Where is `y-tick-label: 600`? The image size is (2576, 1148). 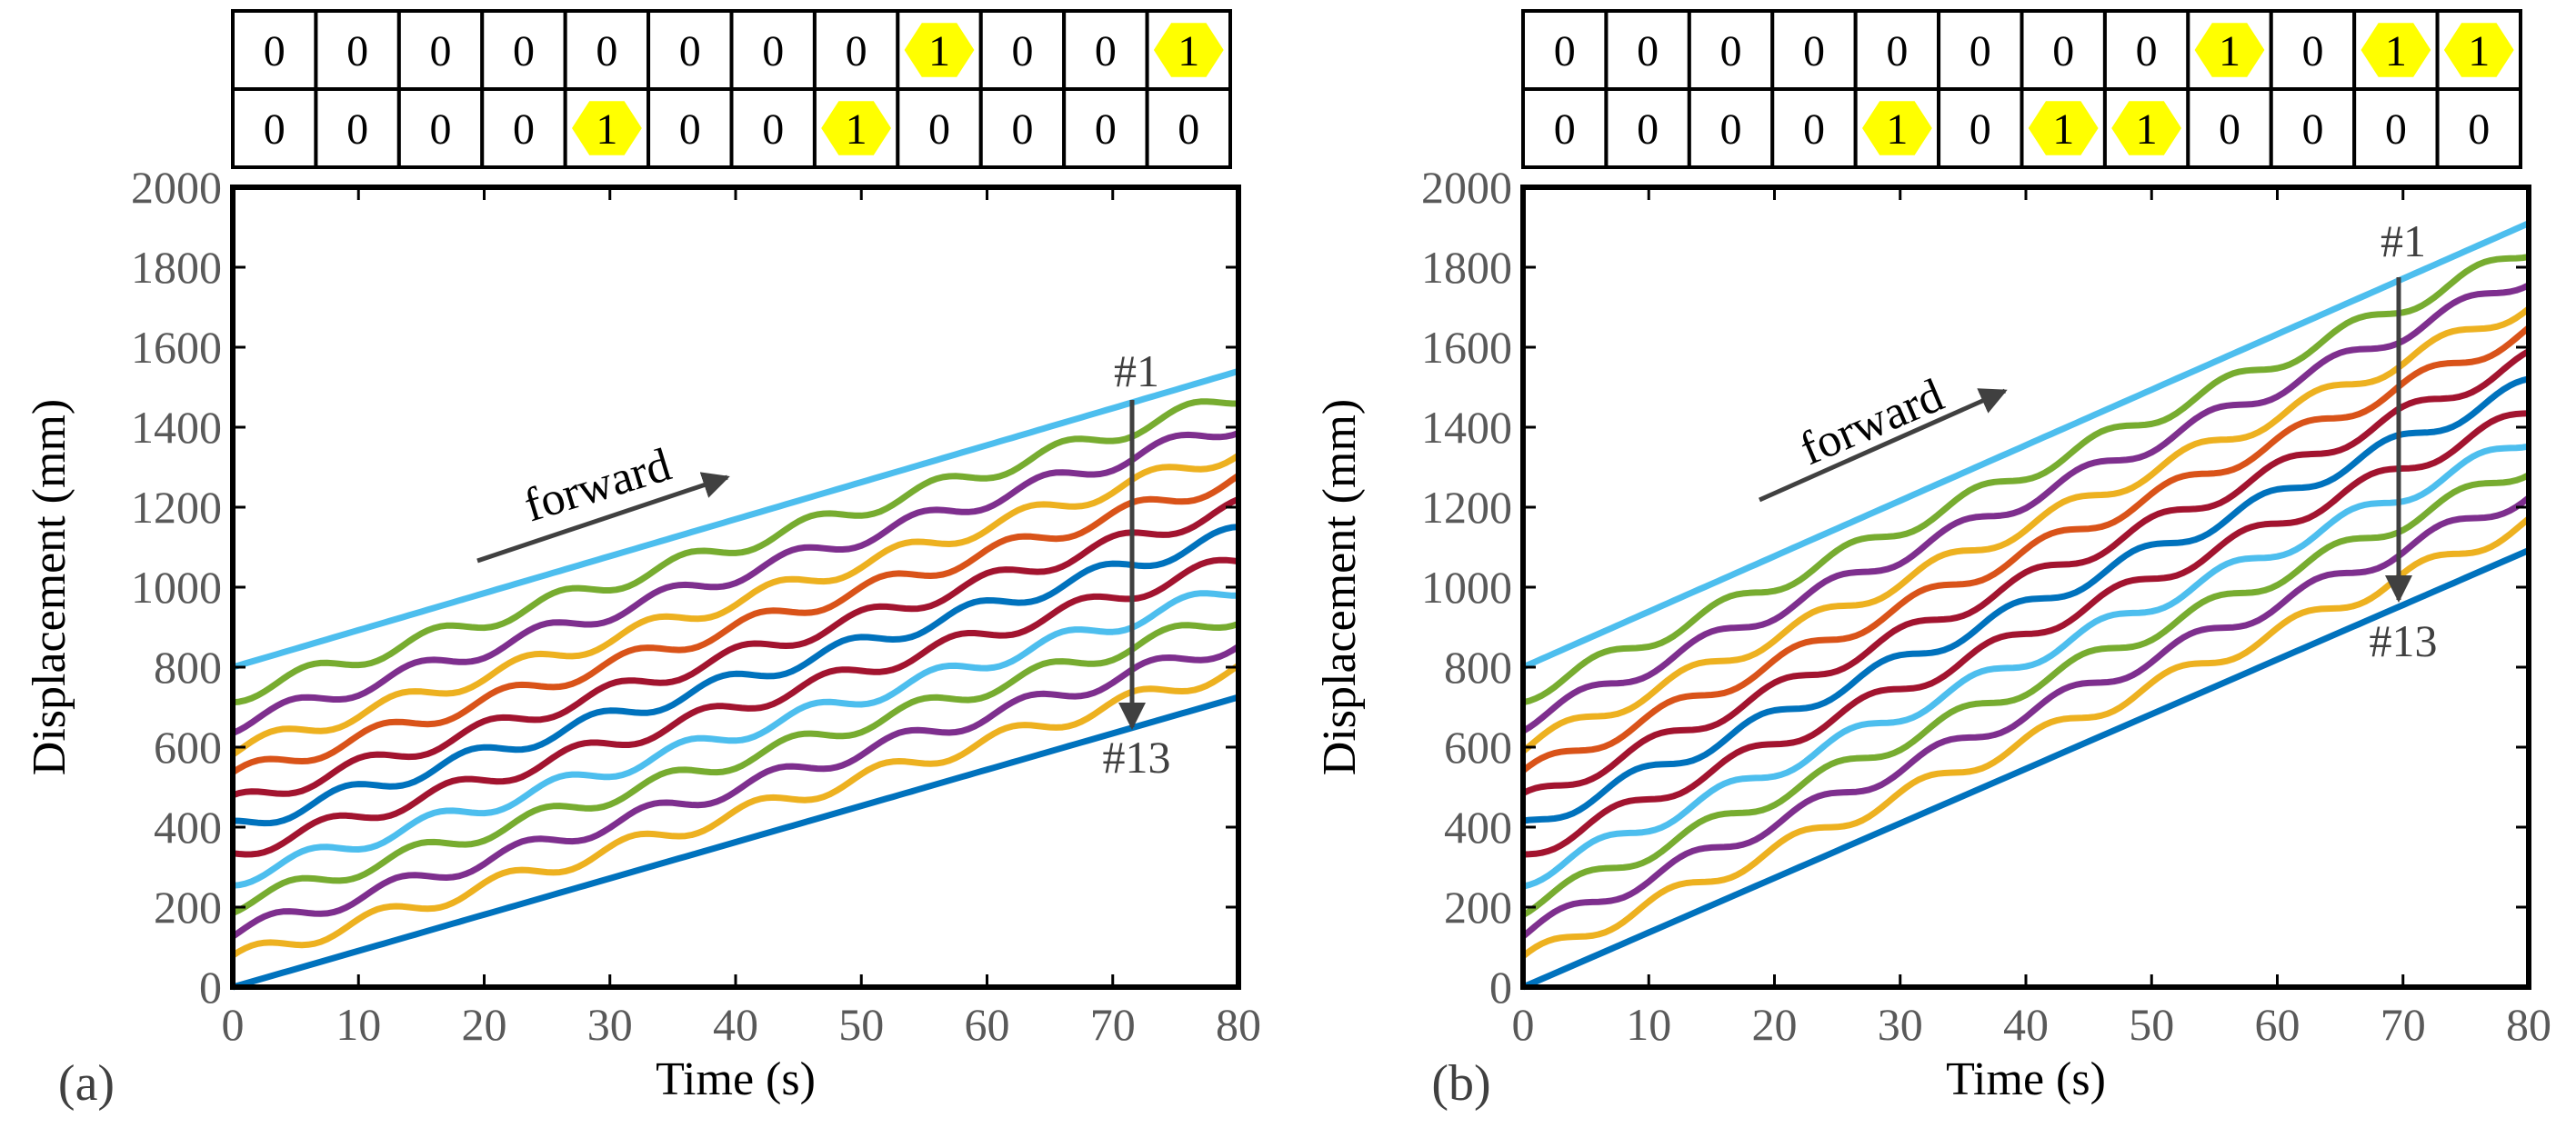 y-tick-label: 600 is located at coordinates (1478, 747).